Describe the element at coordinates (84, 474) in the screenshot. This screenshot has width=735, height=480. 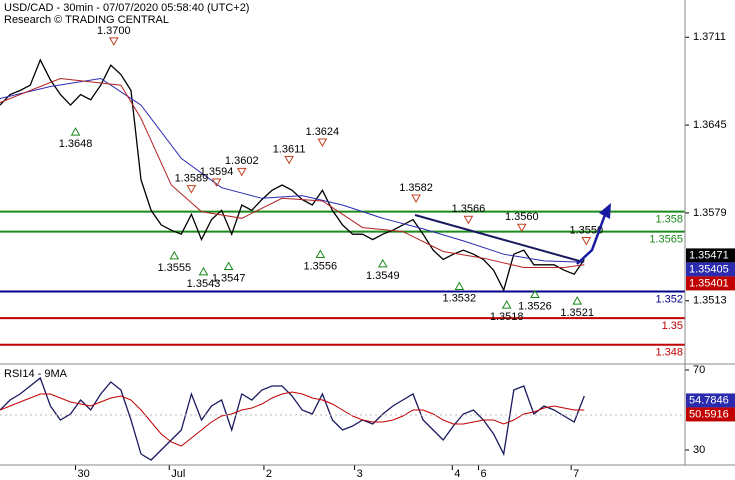
I see `x-tick-label: 30` at that location.